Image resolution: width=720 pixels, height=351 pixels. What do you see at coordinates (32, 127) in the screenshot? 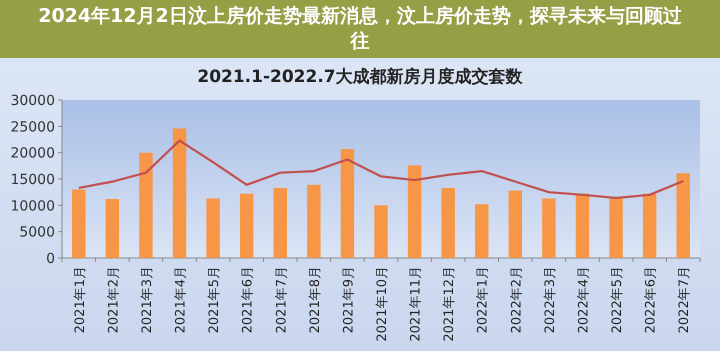
I see `y-tick-label: 25000` at bounding box center [32, 127].